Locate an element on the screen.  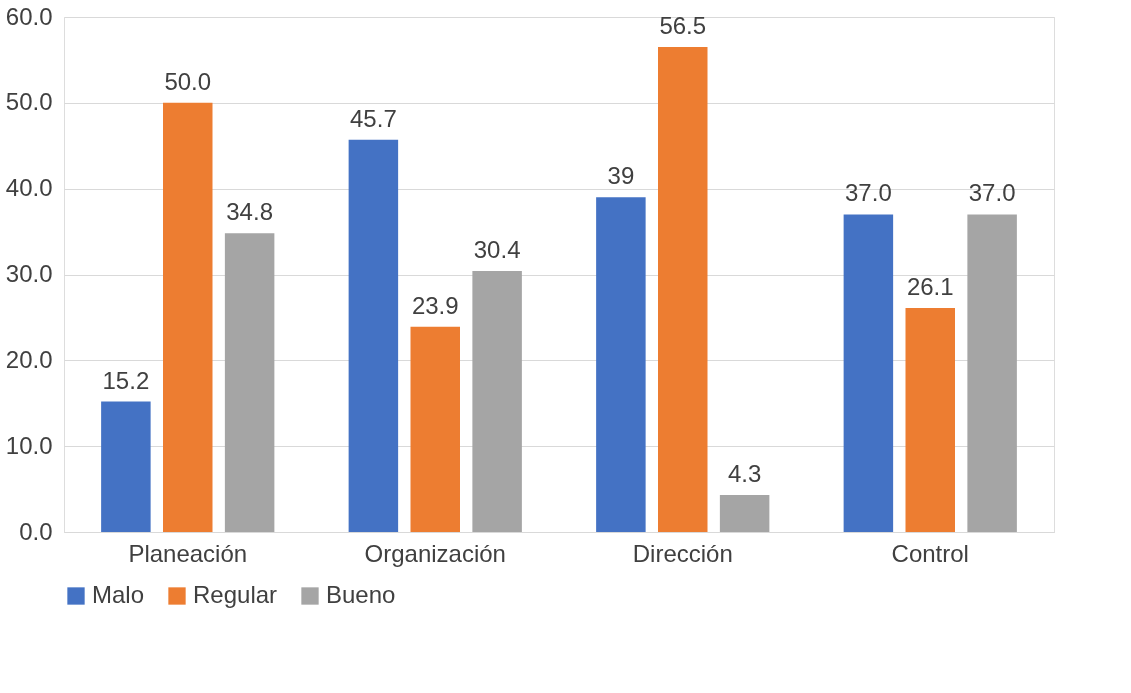
data-label: 34.8 is located at coordinates (249, 212).